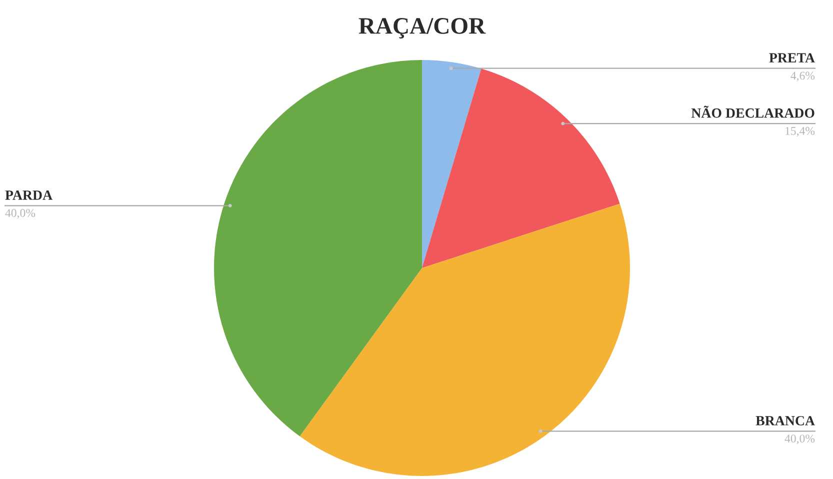 The height and width of the screenshot is (479, 833). What do you see at coordinates (792, 57) in the screenshot?
I see `slice-label: PRETA` at bounding box center [792, 57].